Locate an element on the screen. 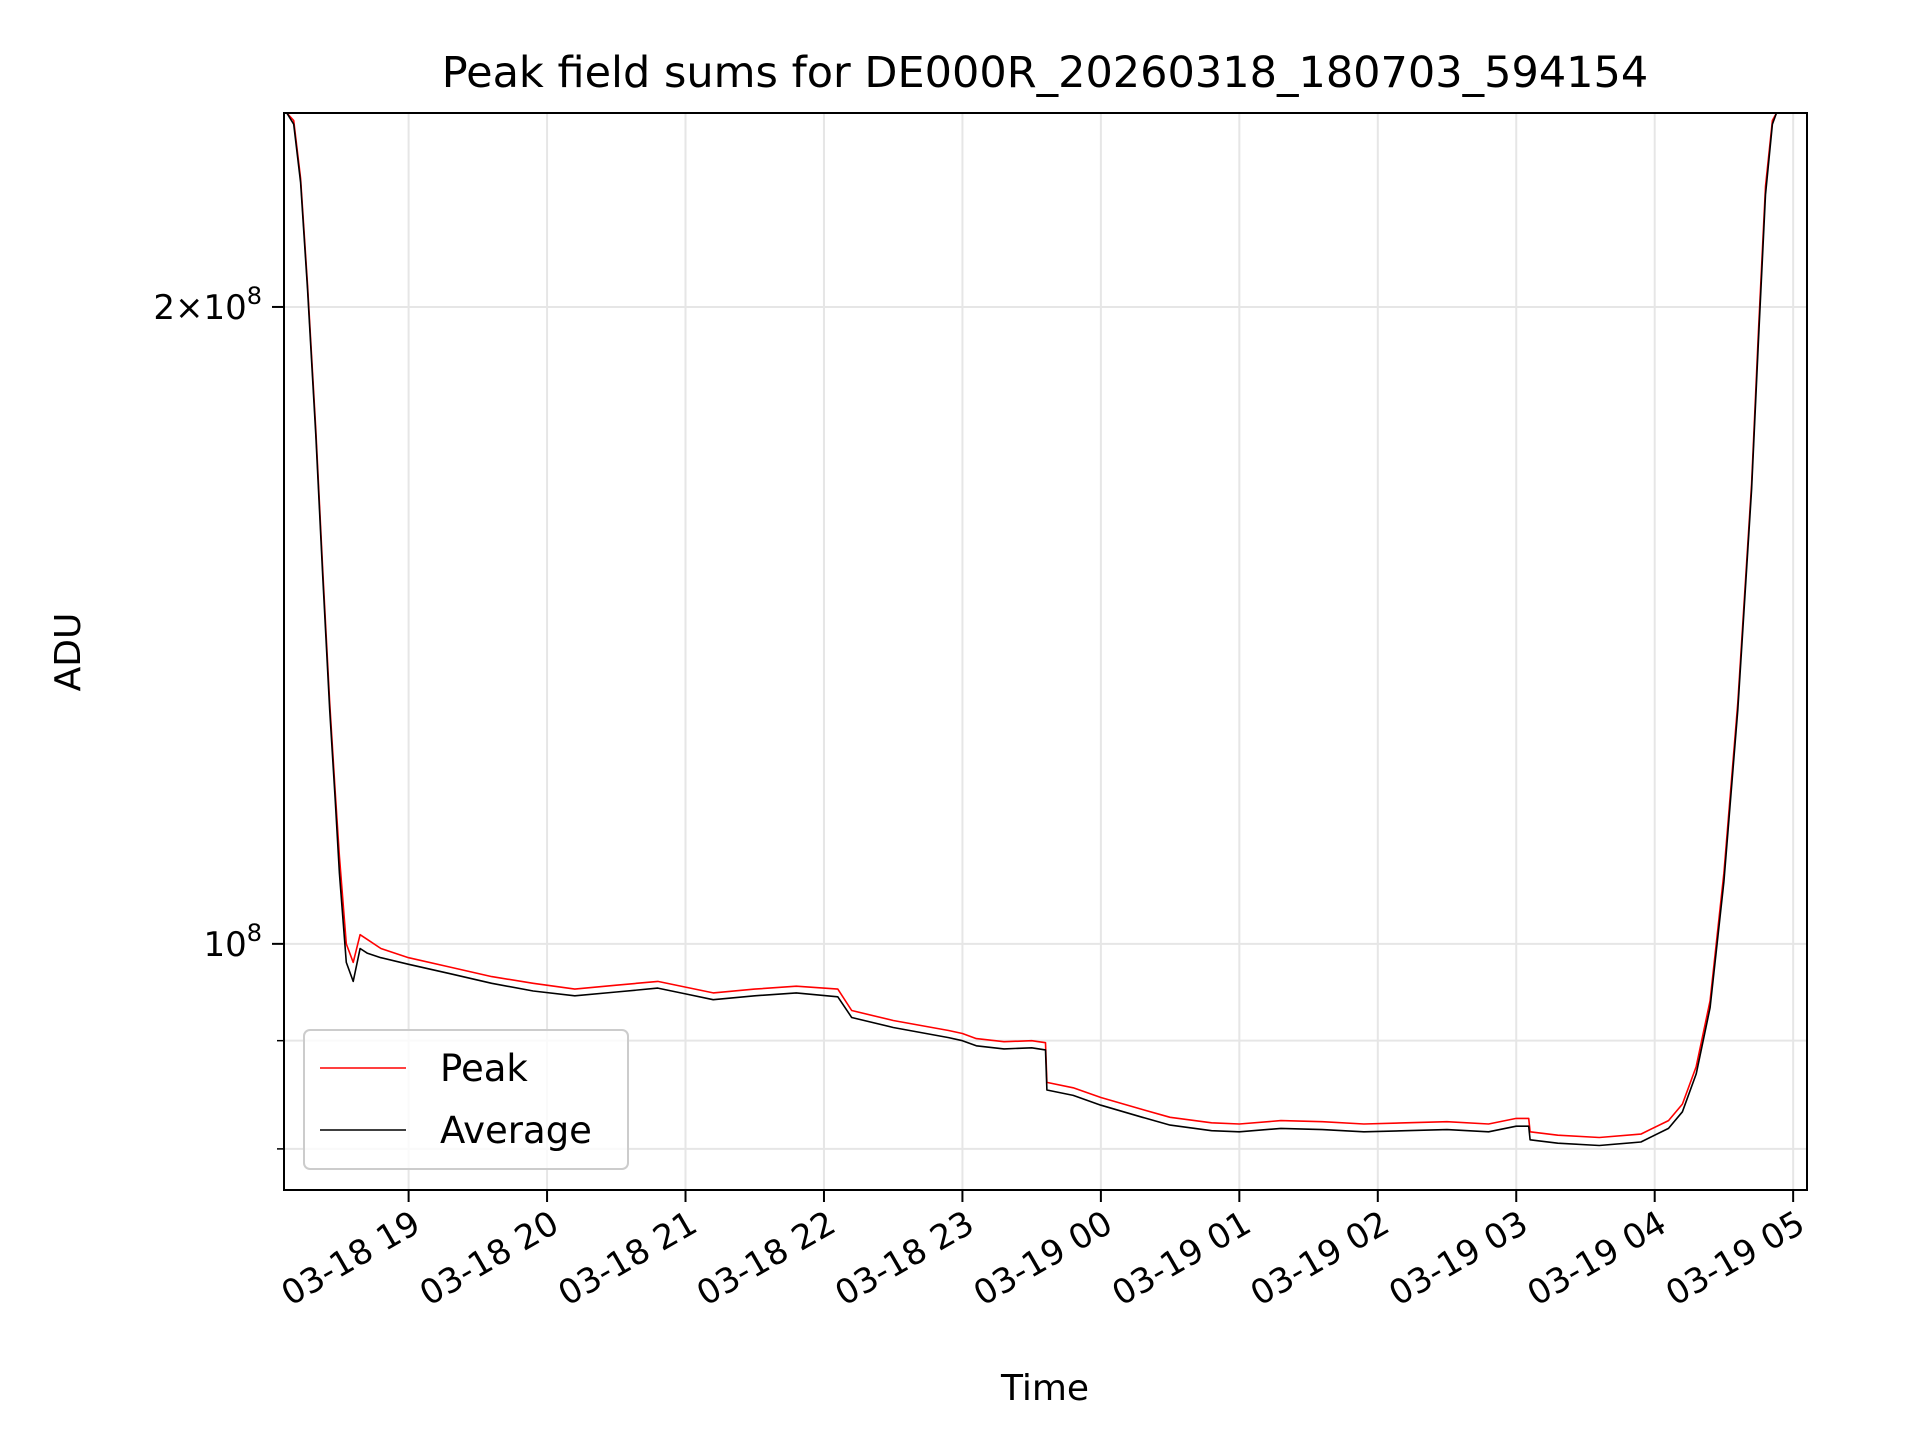 Image resolution: width=1920 pixels, height=1440 pixels. x-axis-label: Time is located at coordinates (1044, 1388).